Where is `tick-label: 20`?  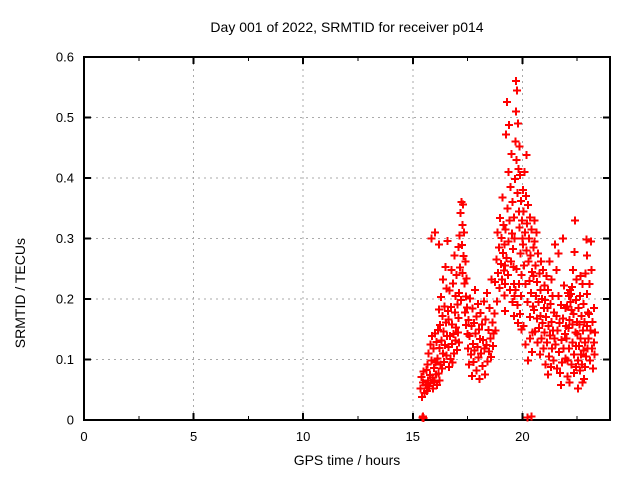
tick-label: 20 is located at coordinates (522, 436).